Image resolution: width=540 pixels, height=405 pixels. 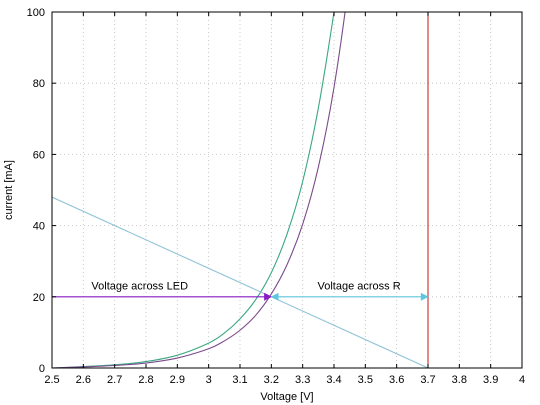 What do you see at coordinates (286, 397) in the screenshot?
I see `x-axis-label: Voltage [V]` at bounding box center [286, 397].